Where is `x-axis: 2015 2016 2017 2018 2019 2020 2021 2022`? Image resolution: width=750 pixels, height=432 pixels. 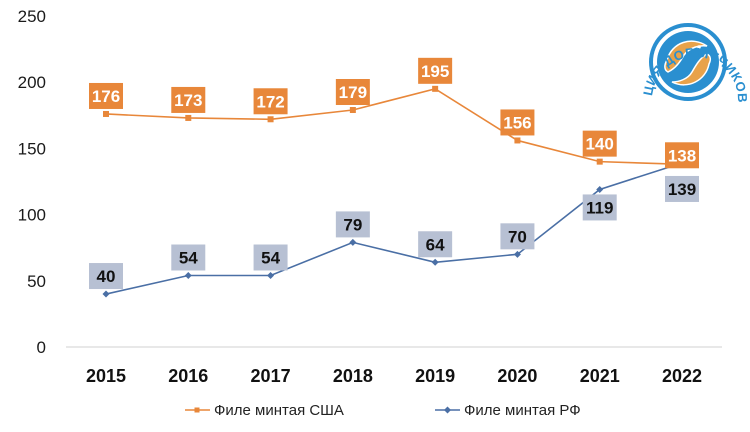
x-axis: 2015 2016 2017 2018 2019 2020 2021 2022 is located at coordinates (394, 376).